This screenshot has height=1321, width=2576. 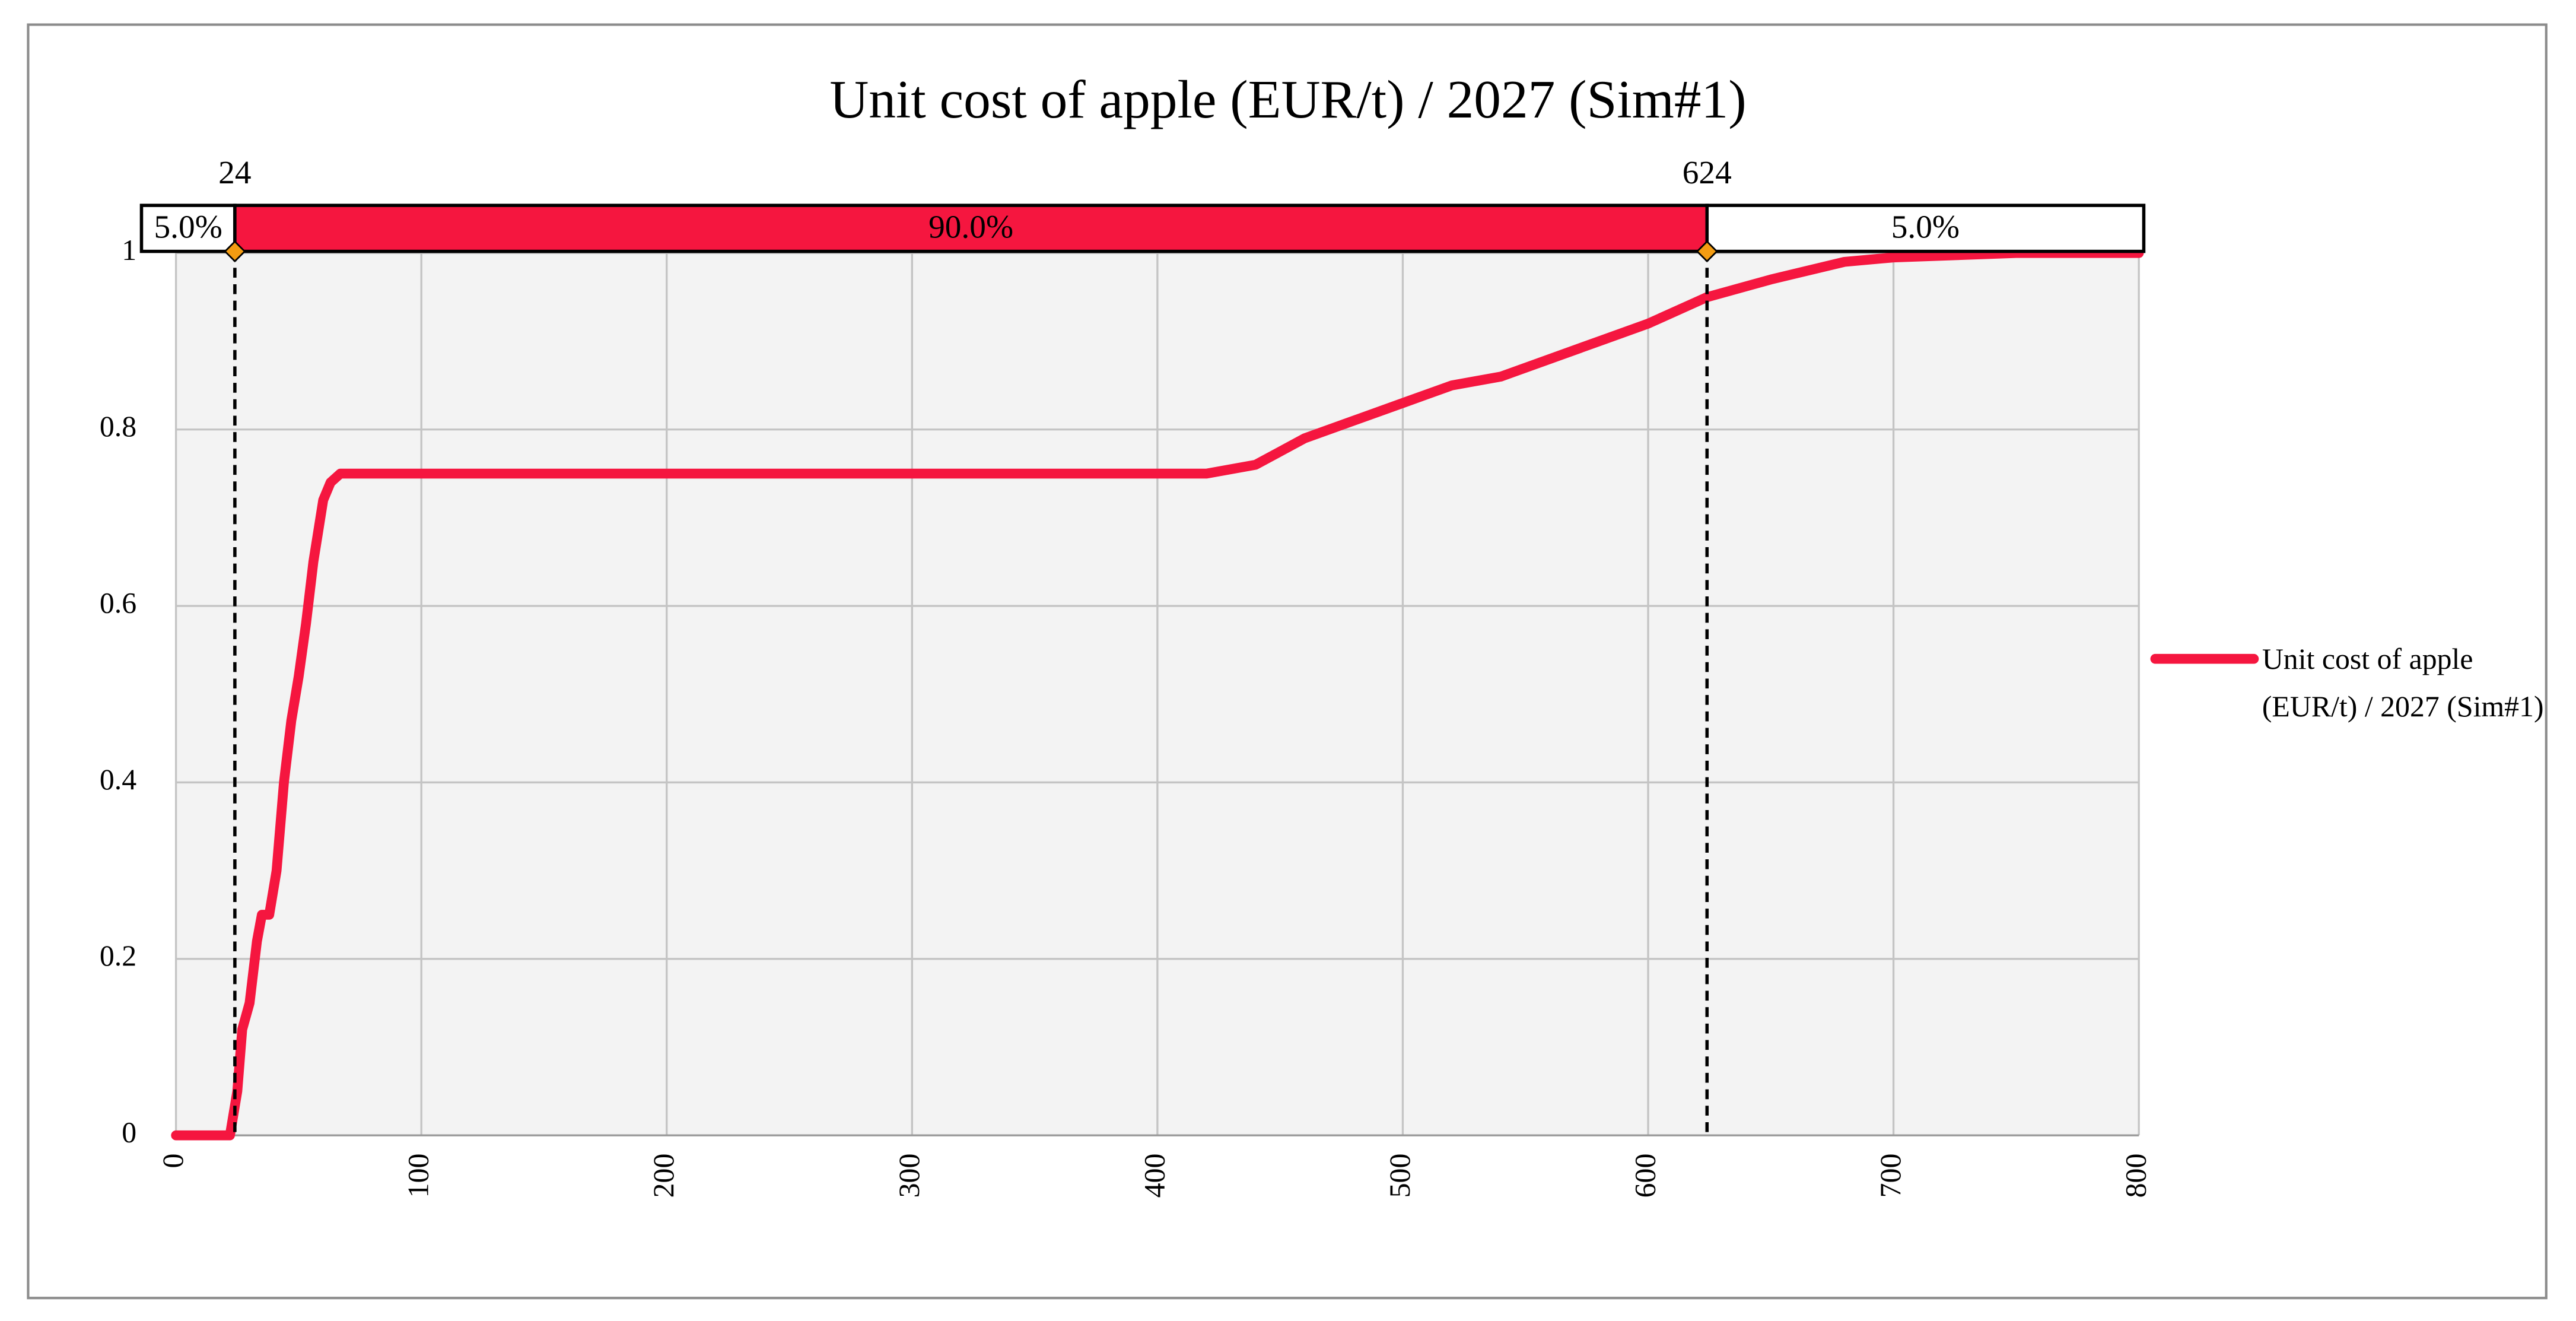 What do you see at coordinates (1645, 1176) in the screenshot?
I see `x-tick-label: 600` at bounding box center [1645, 1176].